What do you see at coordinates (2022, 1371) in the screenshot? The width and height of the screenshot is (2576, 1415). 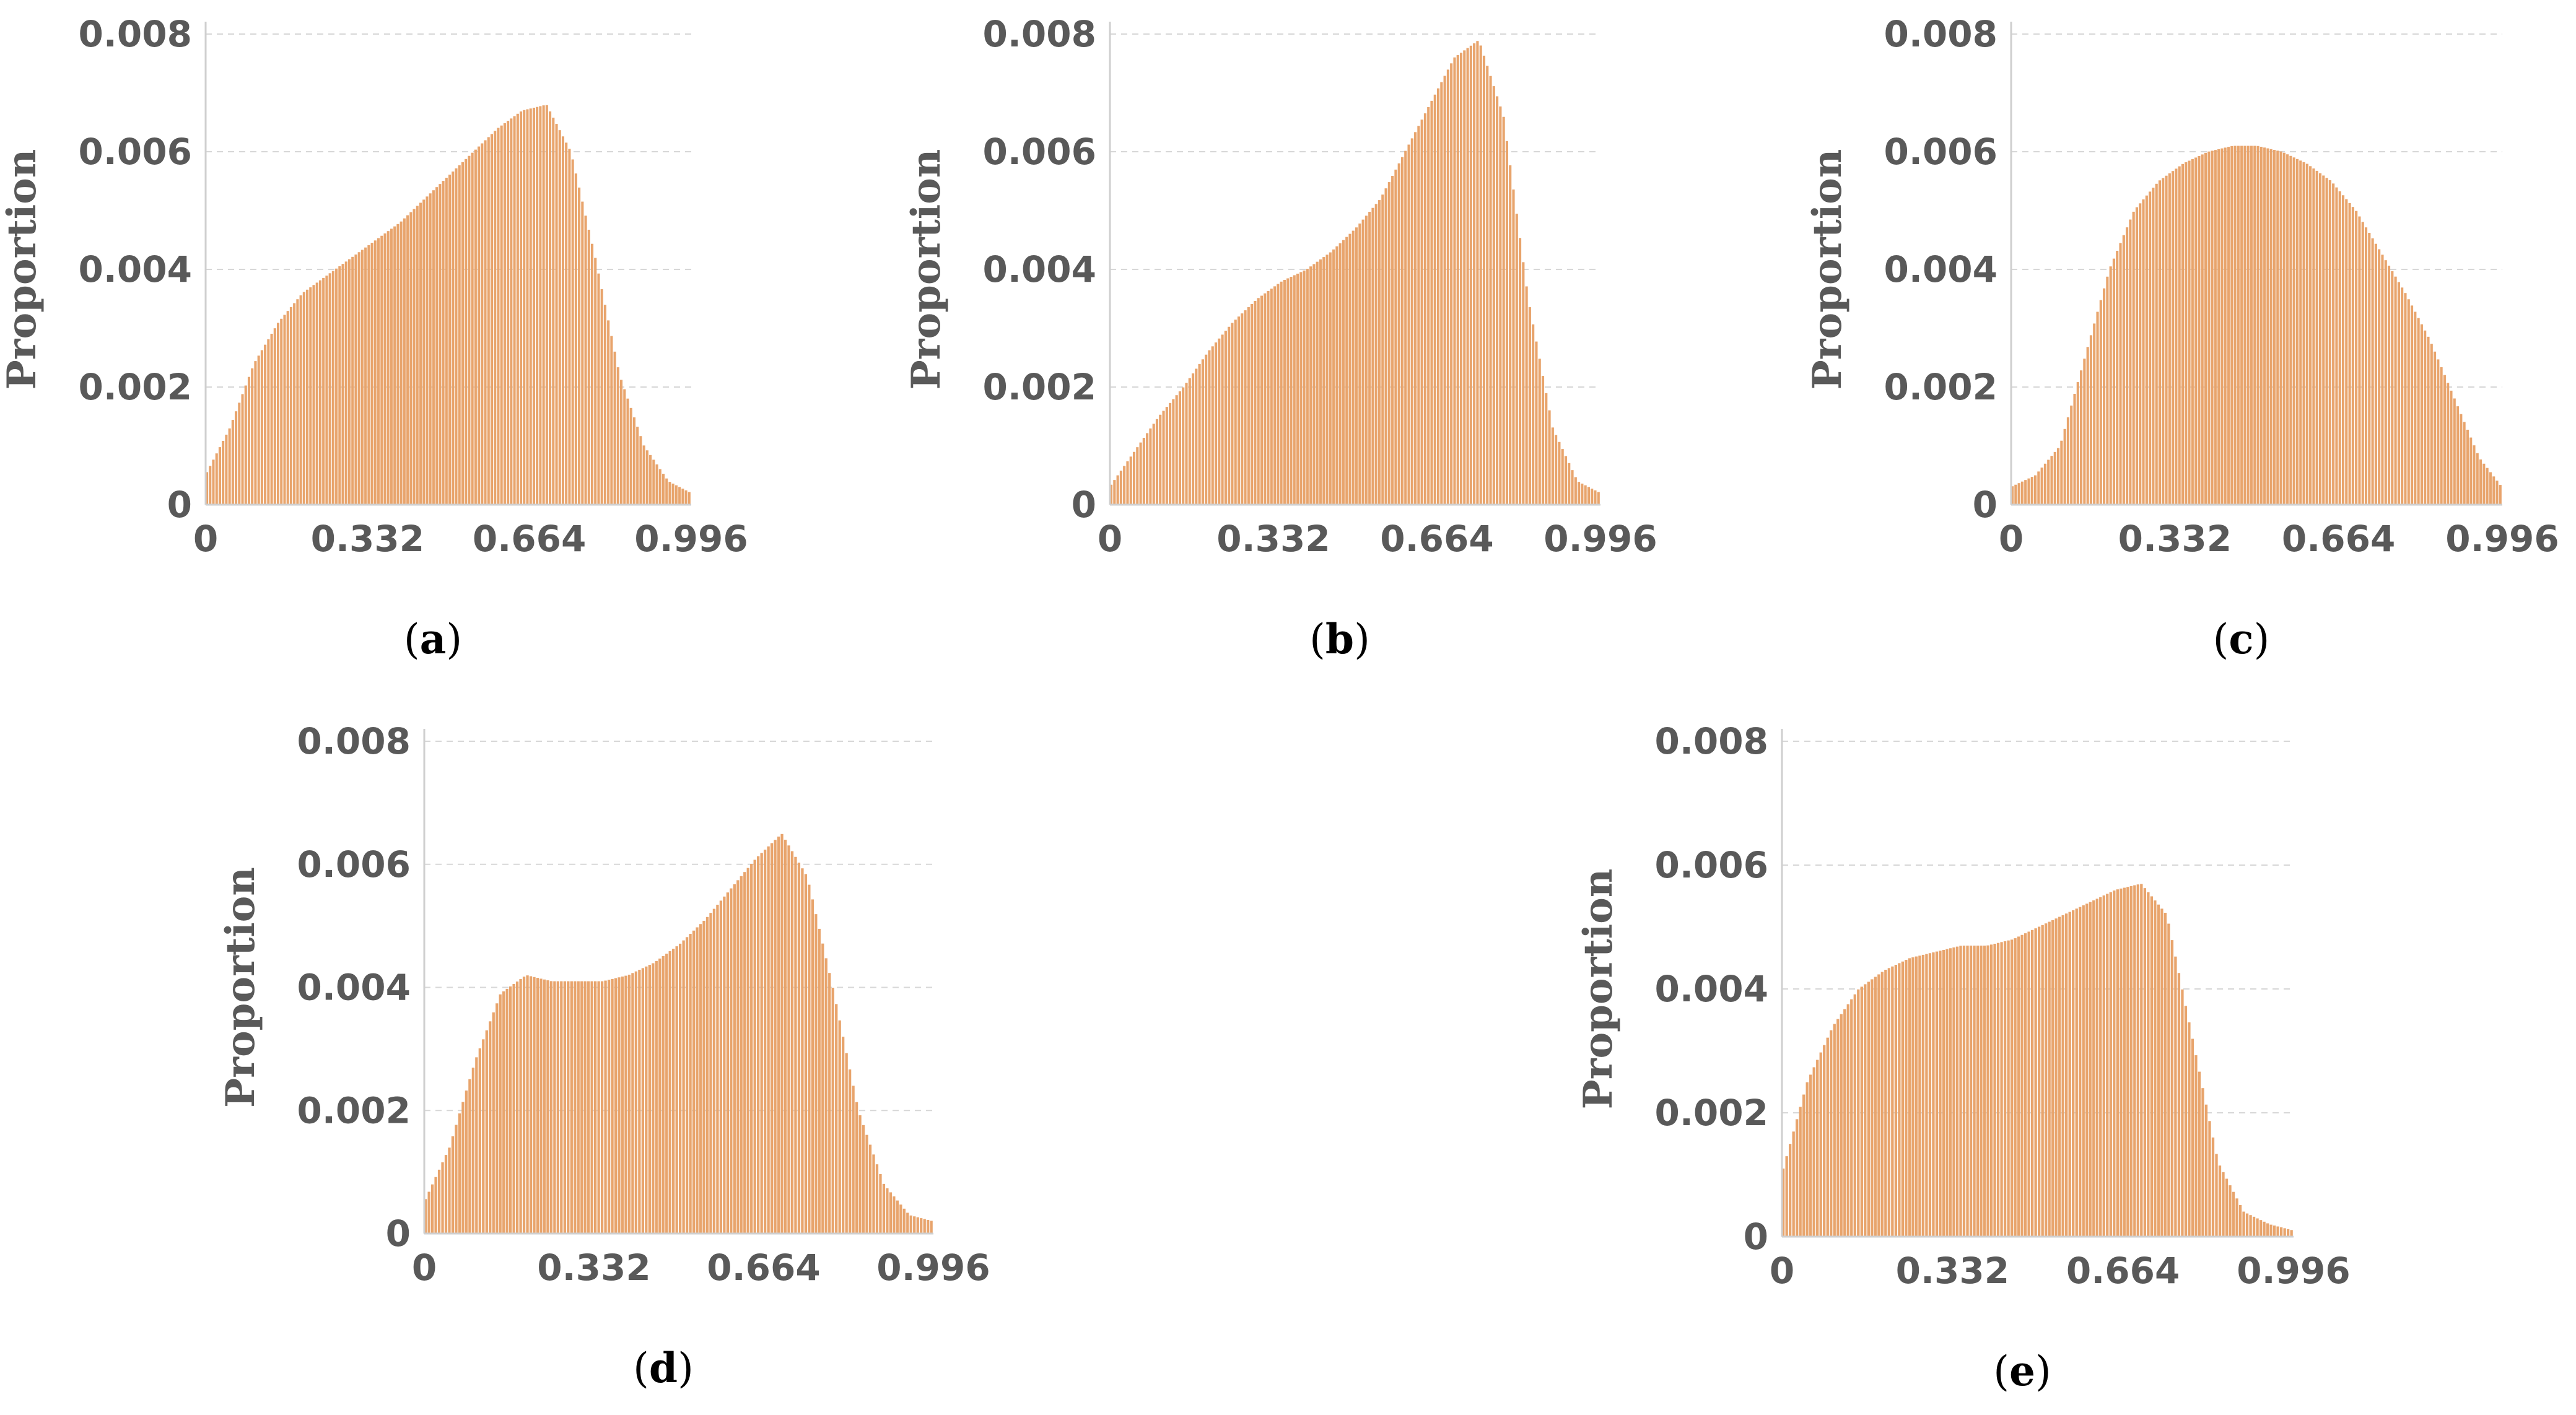 I see `panel-caption: (e)` at bounding box center [2022, 1371].